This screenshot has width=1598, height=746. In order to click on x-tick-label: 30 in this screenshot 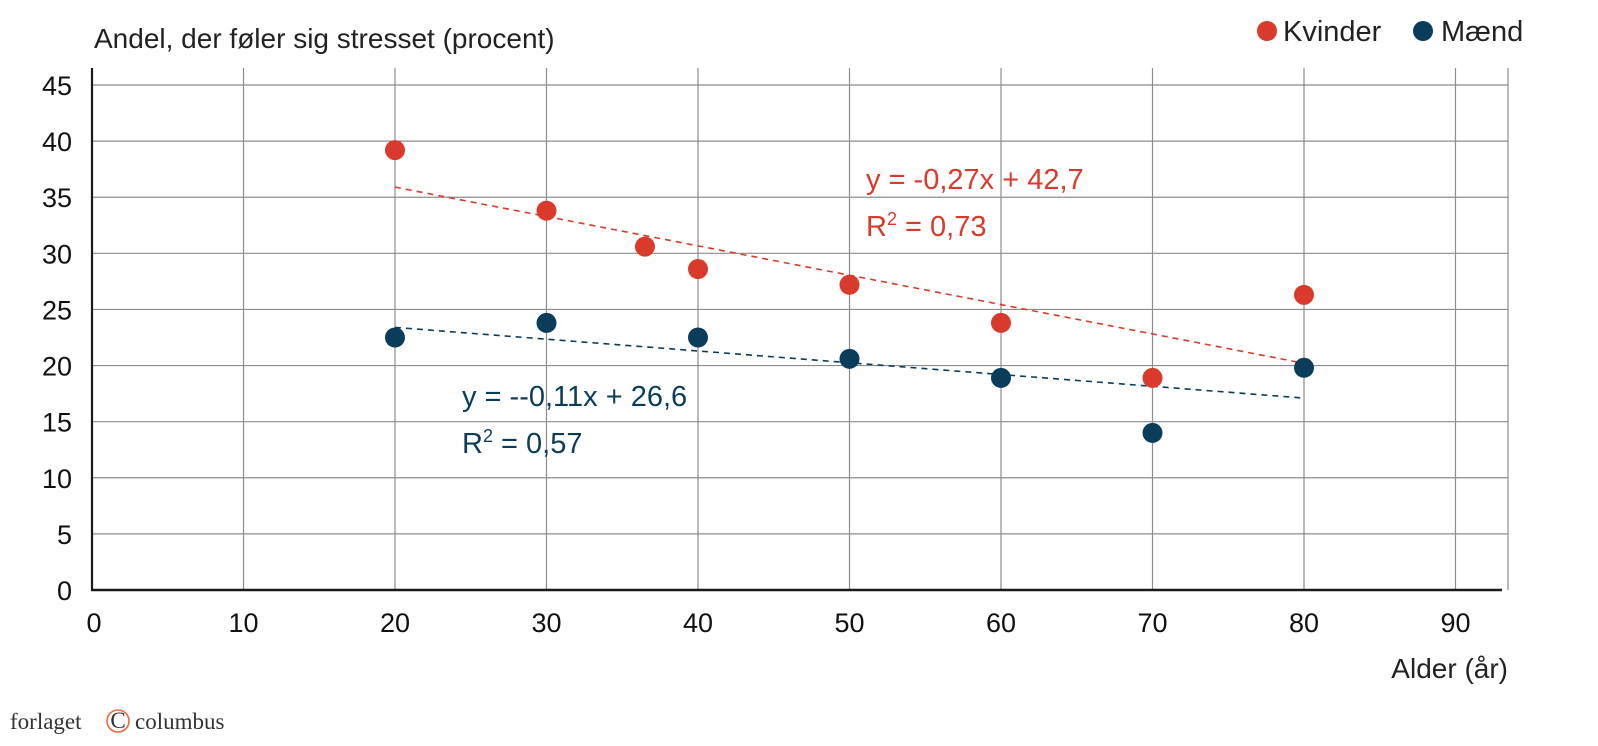, I will do `click(546, 623)`.